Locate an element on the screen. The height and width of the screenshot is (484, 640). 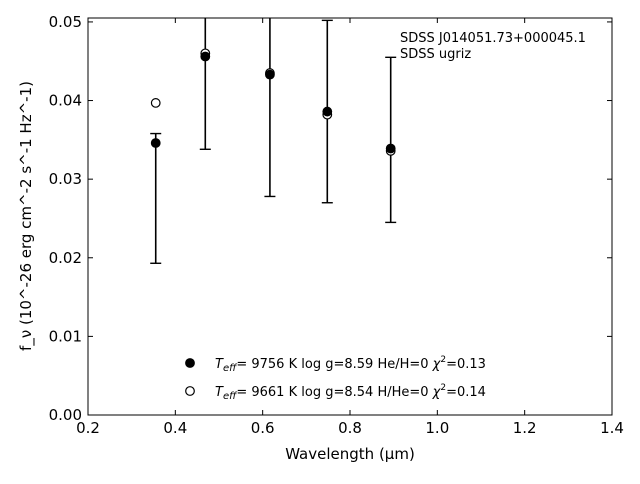
x-tick-label: 0.8 is located at coordinates (350, 428).